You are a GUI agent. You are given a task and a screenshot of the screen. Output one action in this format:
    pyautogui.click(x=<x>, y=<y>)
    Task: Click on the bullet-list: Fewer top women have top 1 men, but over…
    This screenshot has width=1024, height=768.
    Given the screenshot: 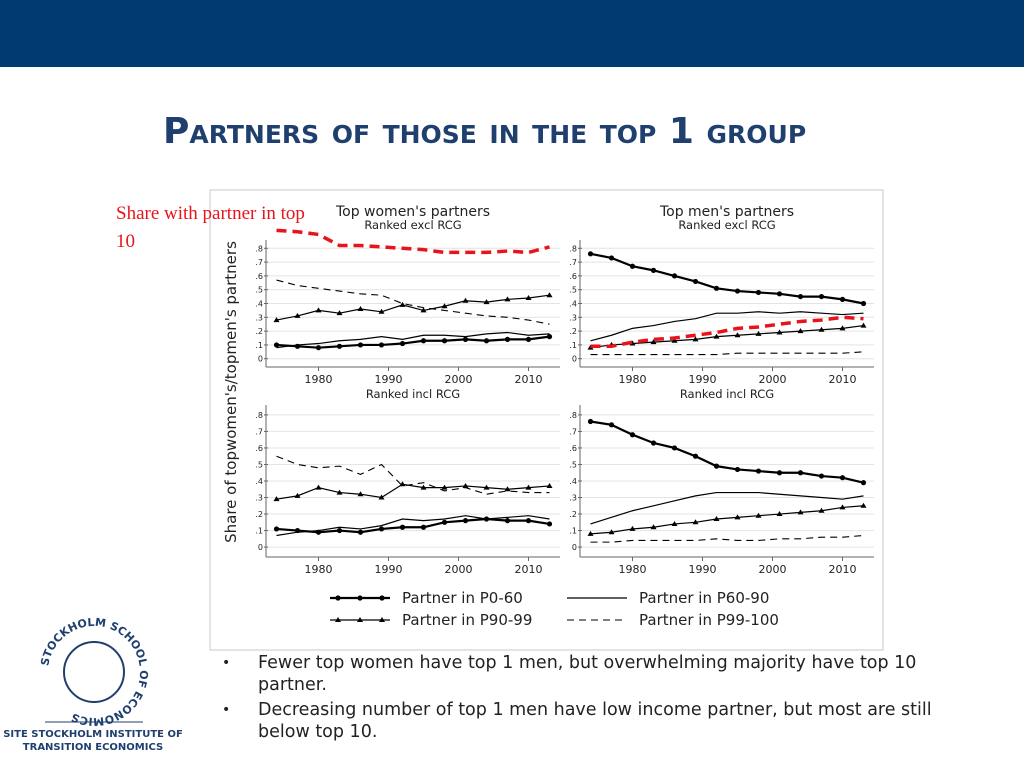 What is the action you would take?
    pyautogui.click(x=578, y=699)
    